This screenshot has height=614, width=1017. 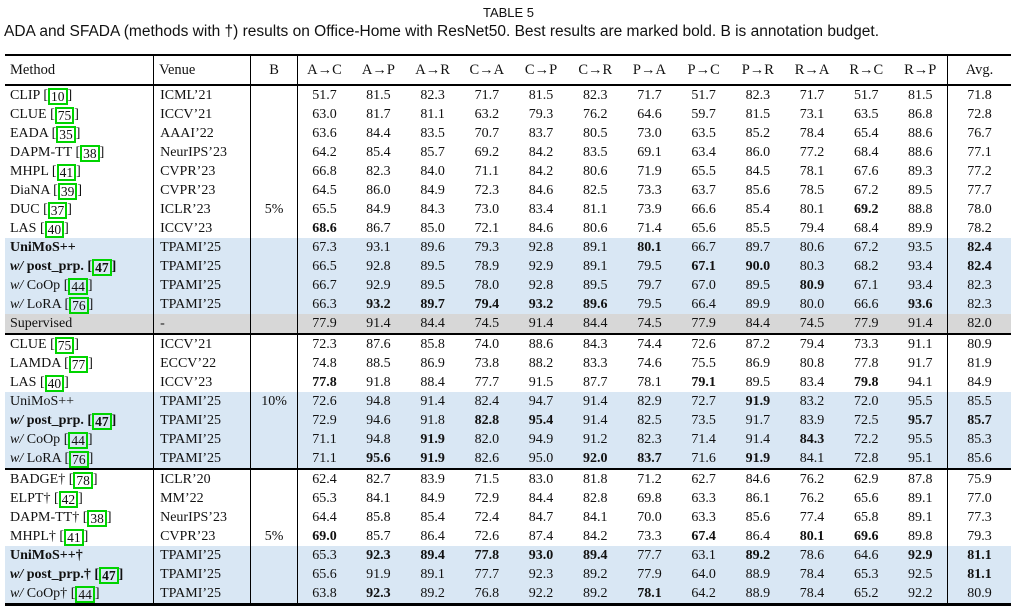 I want to click on venue-cell: ICCV’23, so click(x=202, y=228).